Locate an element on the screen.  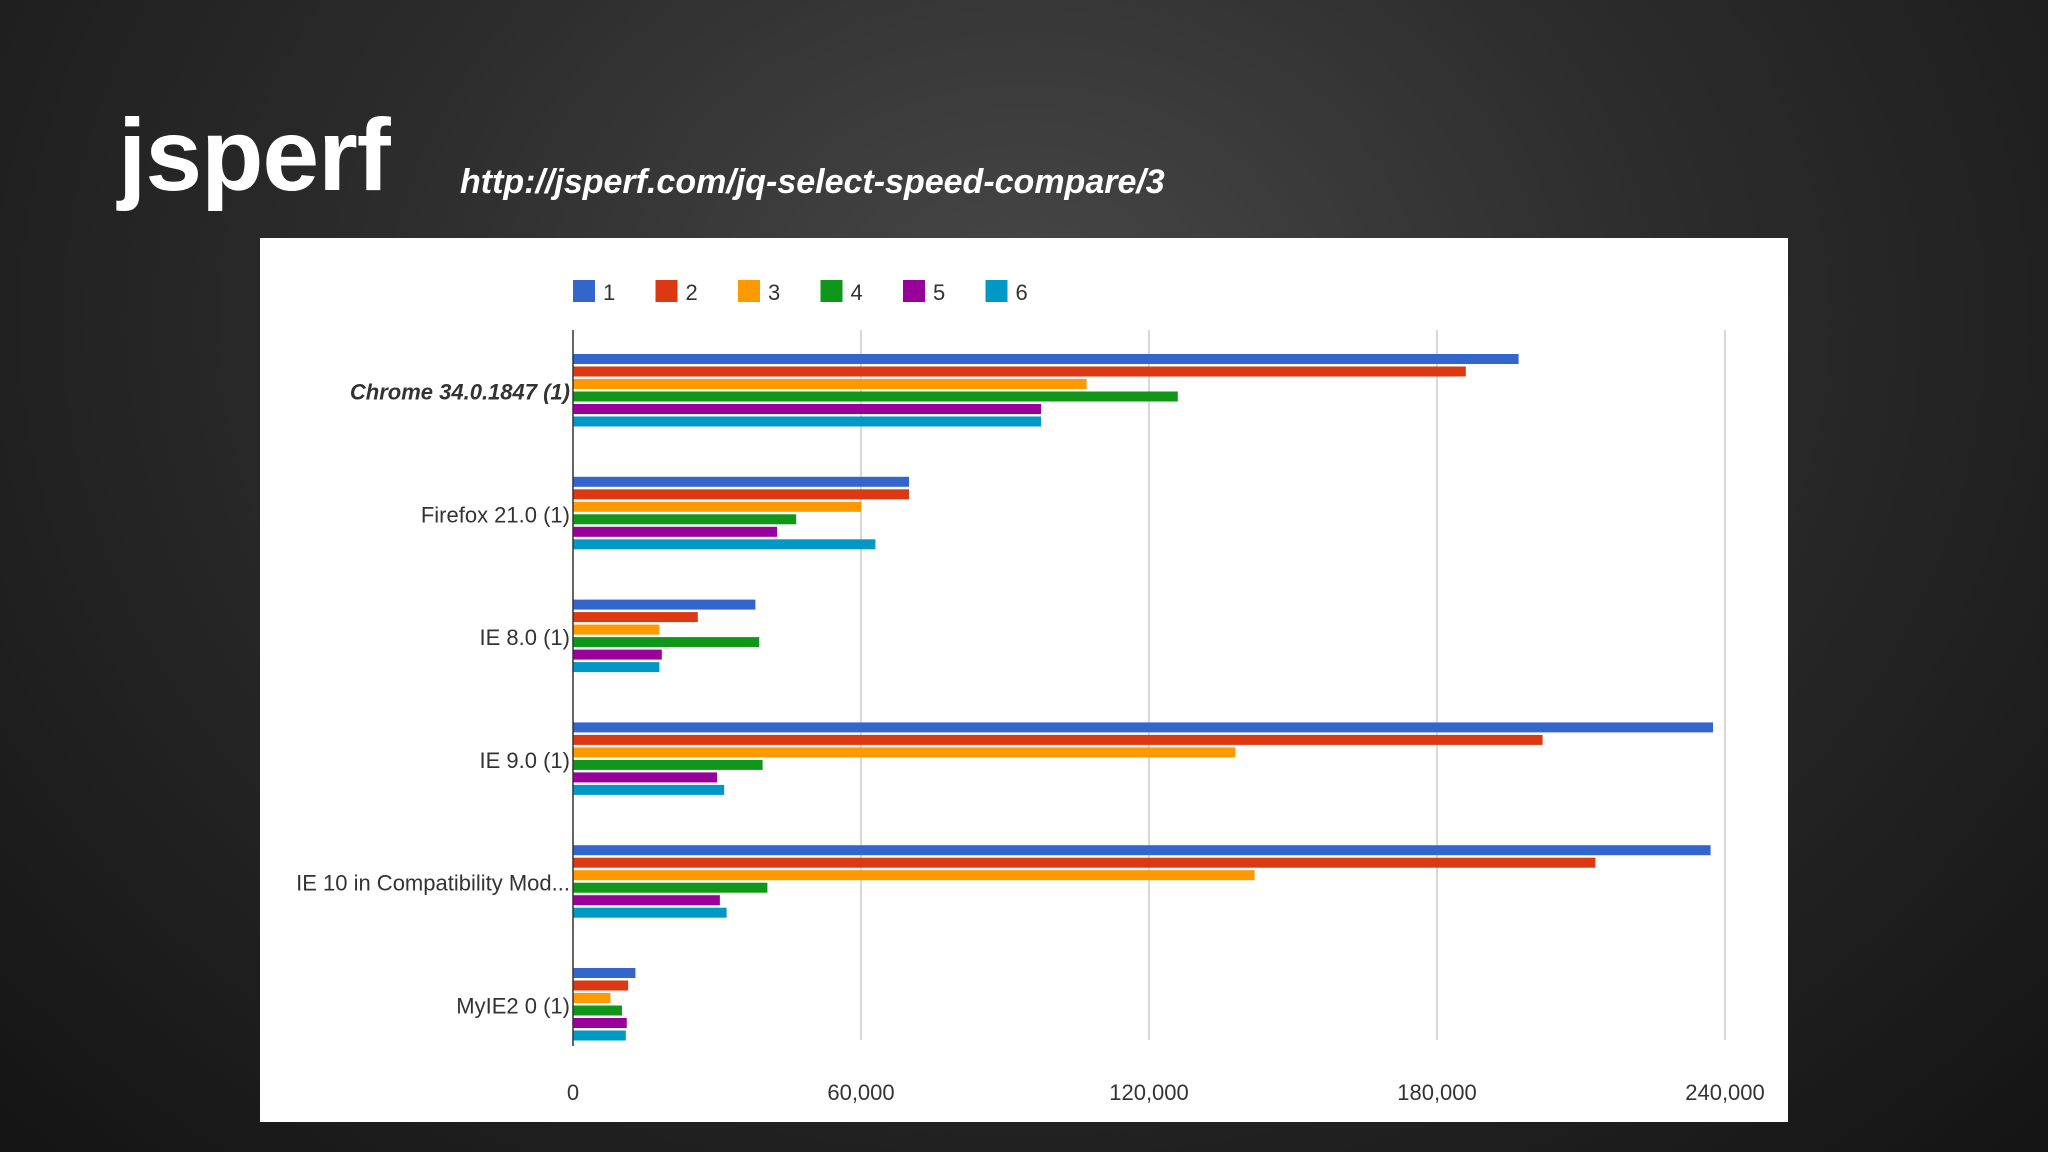
legend-label-6: 6 is located at coordinates (1022, 292).